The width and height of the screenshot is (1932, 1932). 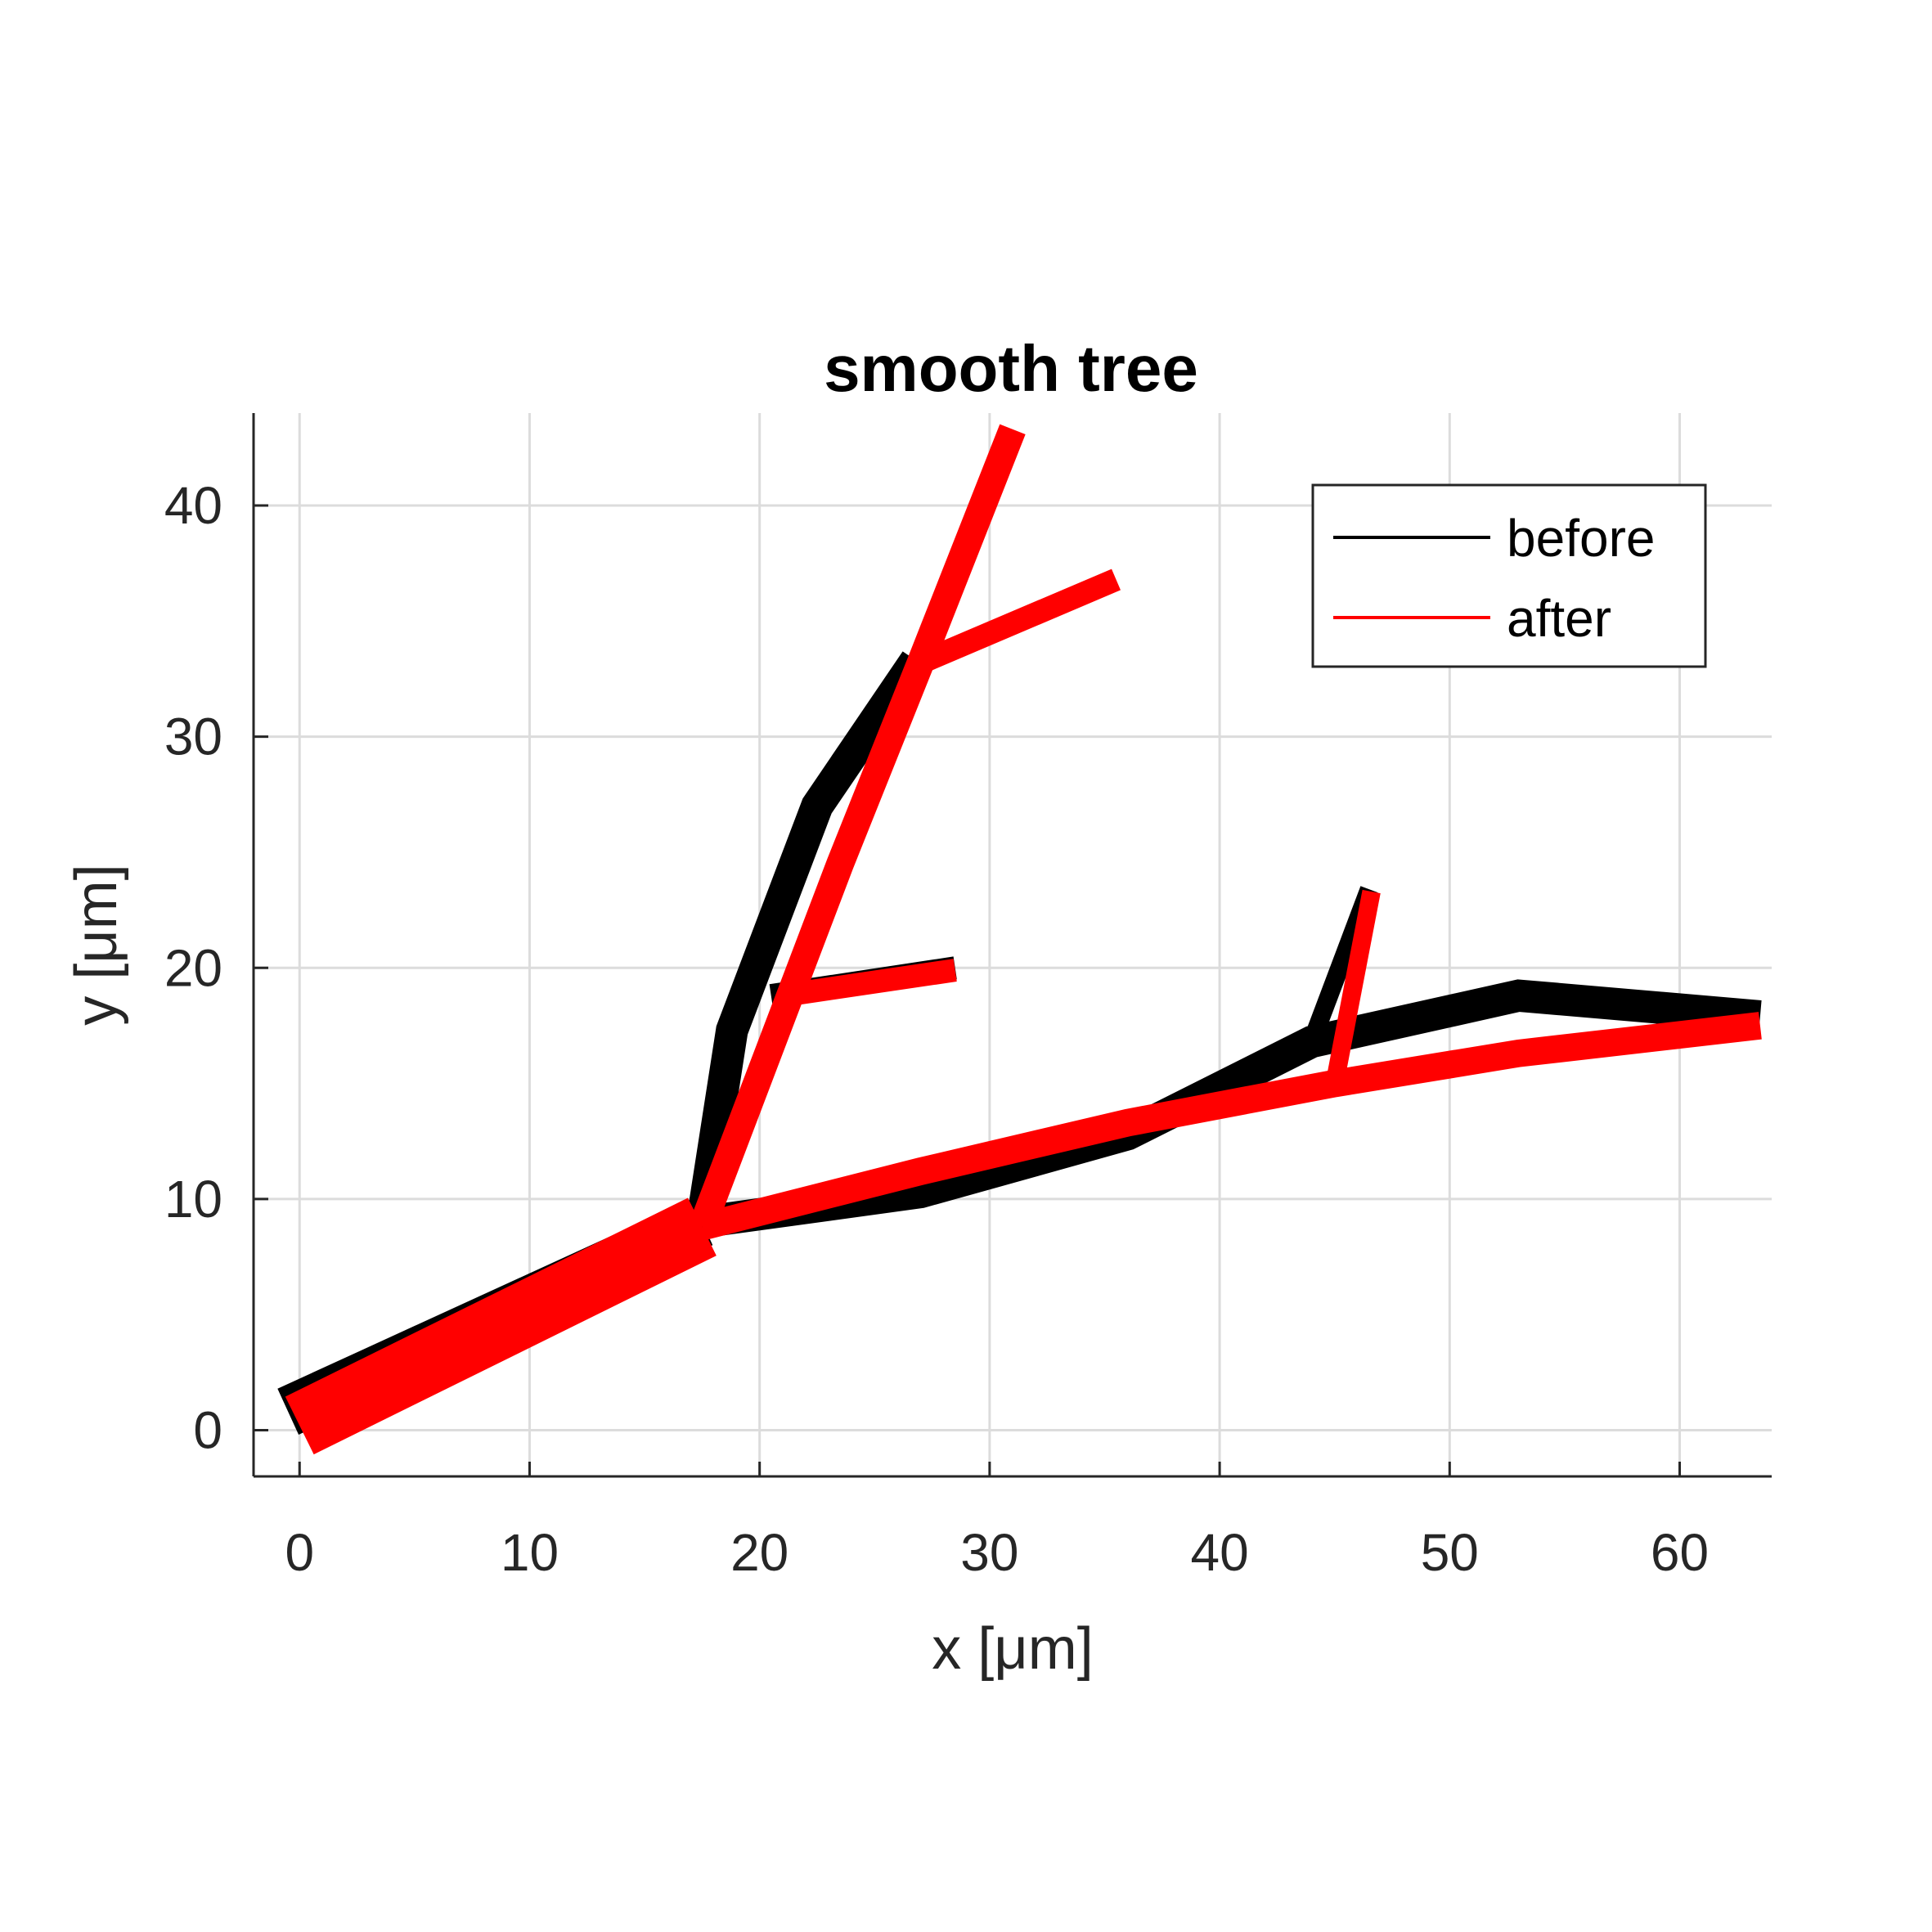 I want to click on x-tick-label: 20, so click(x=760, y=1553).